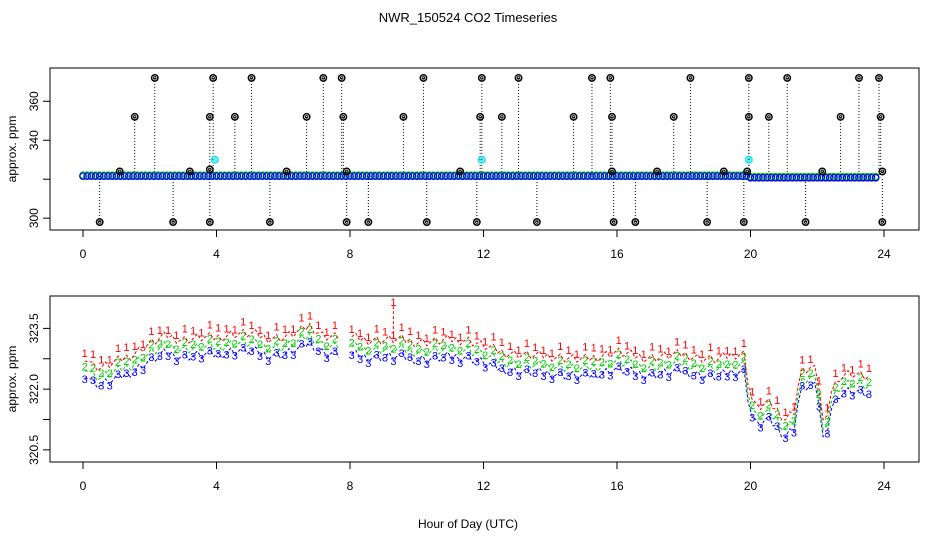  I want to click on series1-line, so click(212, 347).